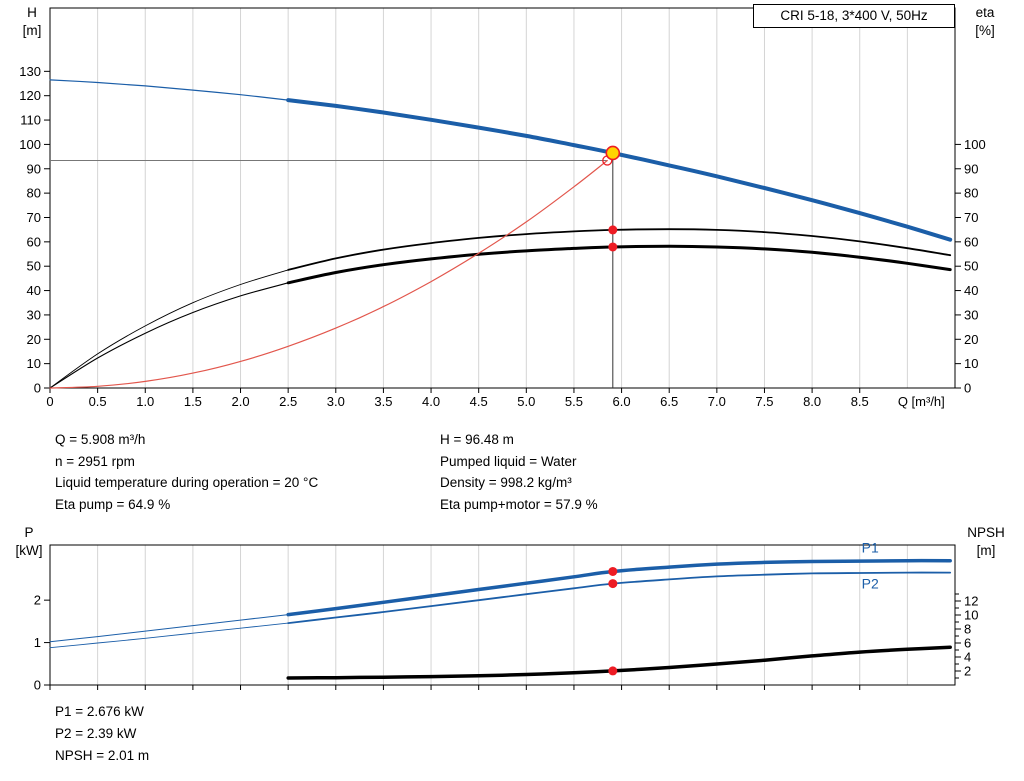 The width and height of the screenshot is (1024, 781). I want to click on x-axis-title: Q [m³/h], so click(921, 401).